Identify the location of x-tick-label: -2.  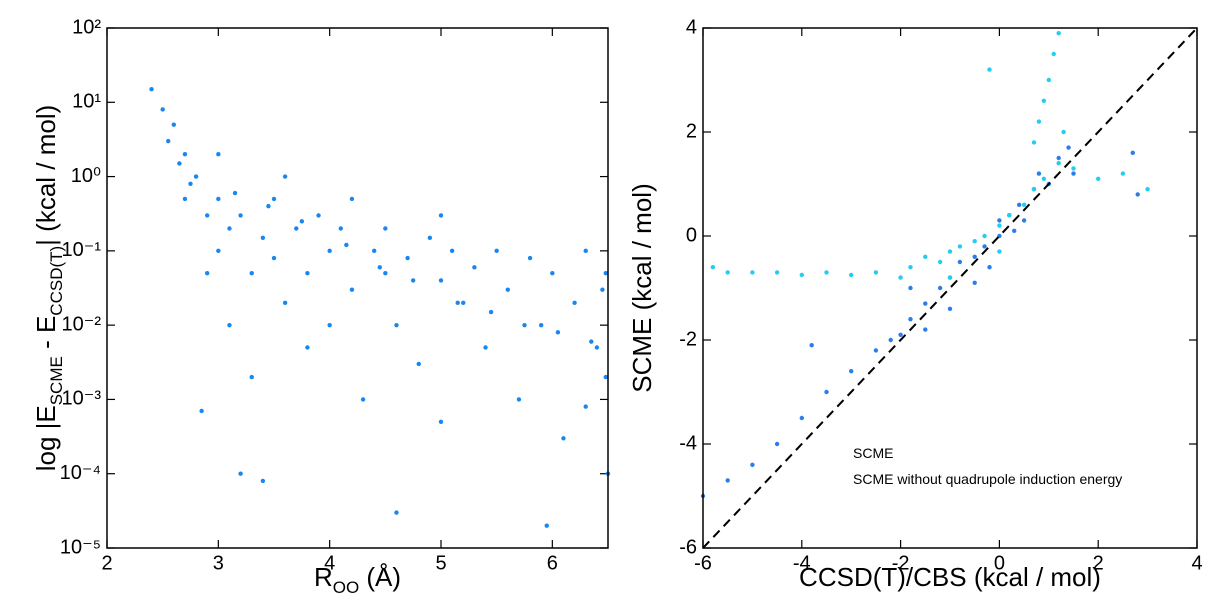
(901, 563).